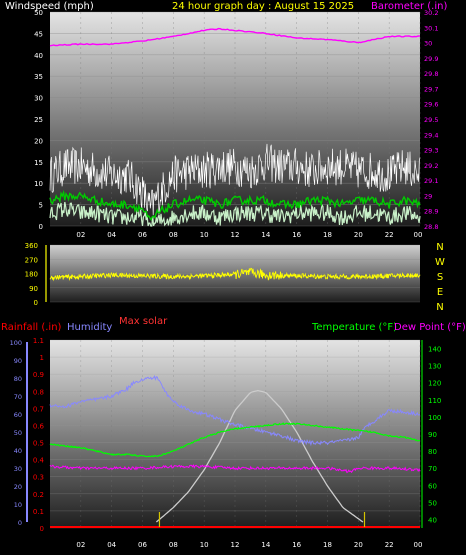 The height and width of the screenshot is (555, 466). Describe the element at coordinates (263, 6) in the screenshot. I see `chart-title: 24 hour graph day : August 15 2025` at that location.